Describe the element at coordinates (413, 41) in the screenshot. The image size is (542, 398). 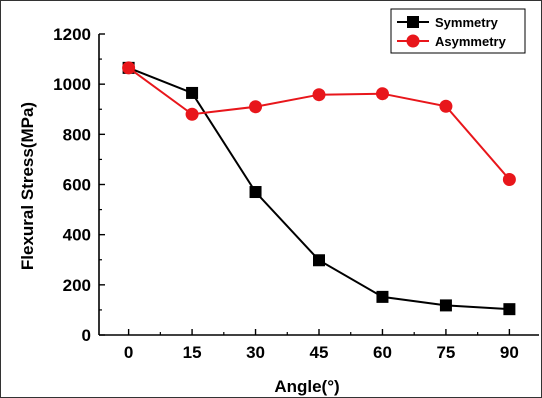
I see `legend-asymmetry-marker` at that location.